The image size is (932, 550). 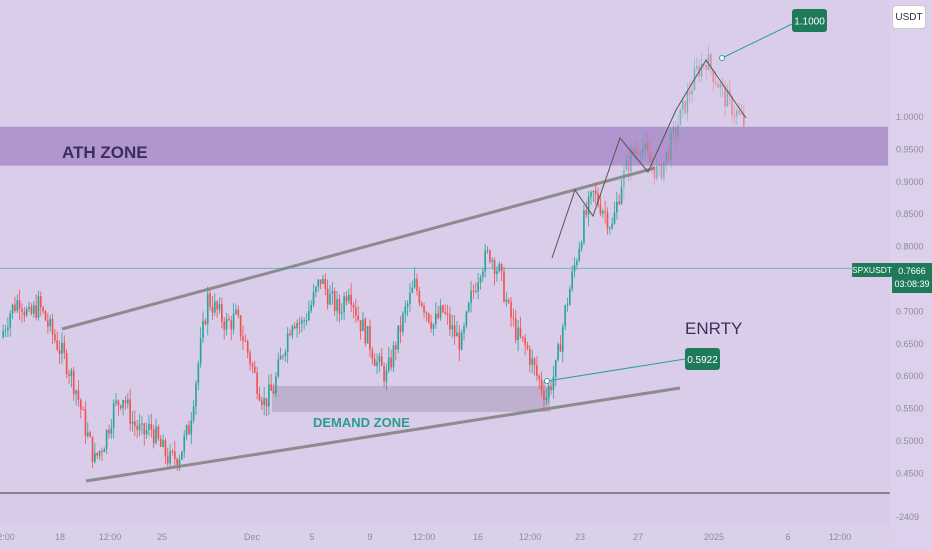 What do you see at coordinates (383, 434) in the screenshot?
I see `lower-trend-line` at bounding box center [383, 434].